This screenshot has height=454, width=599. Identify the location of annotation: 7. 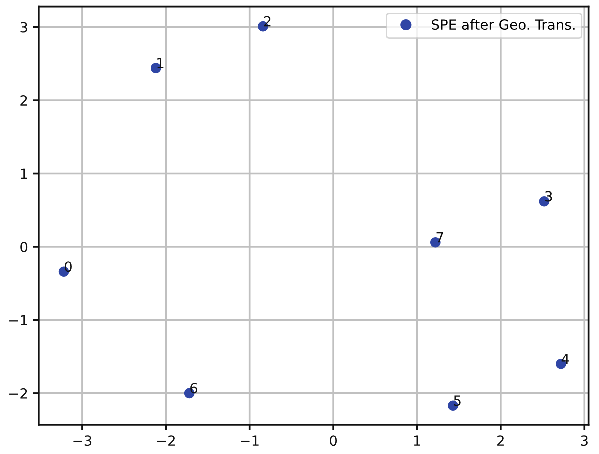
(440, 237).